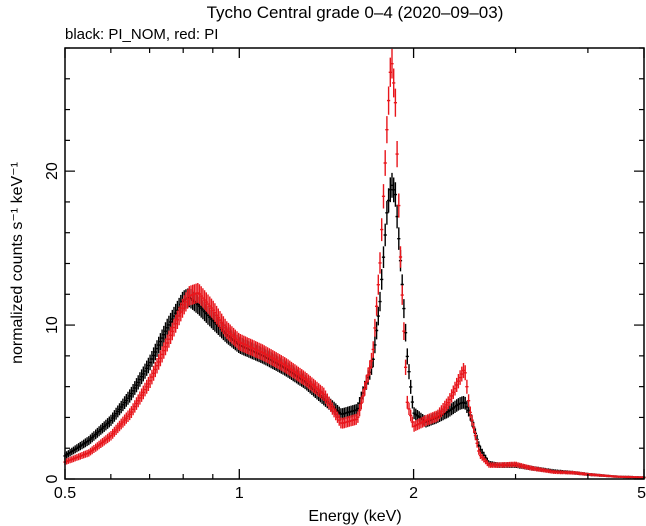 The width and height of the screenshot is (646, 526). I want to click on x-axis-label: Energy (keV), so click(354, 516).